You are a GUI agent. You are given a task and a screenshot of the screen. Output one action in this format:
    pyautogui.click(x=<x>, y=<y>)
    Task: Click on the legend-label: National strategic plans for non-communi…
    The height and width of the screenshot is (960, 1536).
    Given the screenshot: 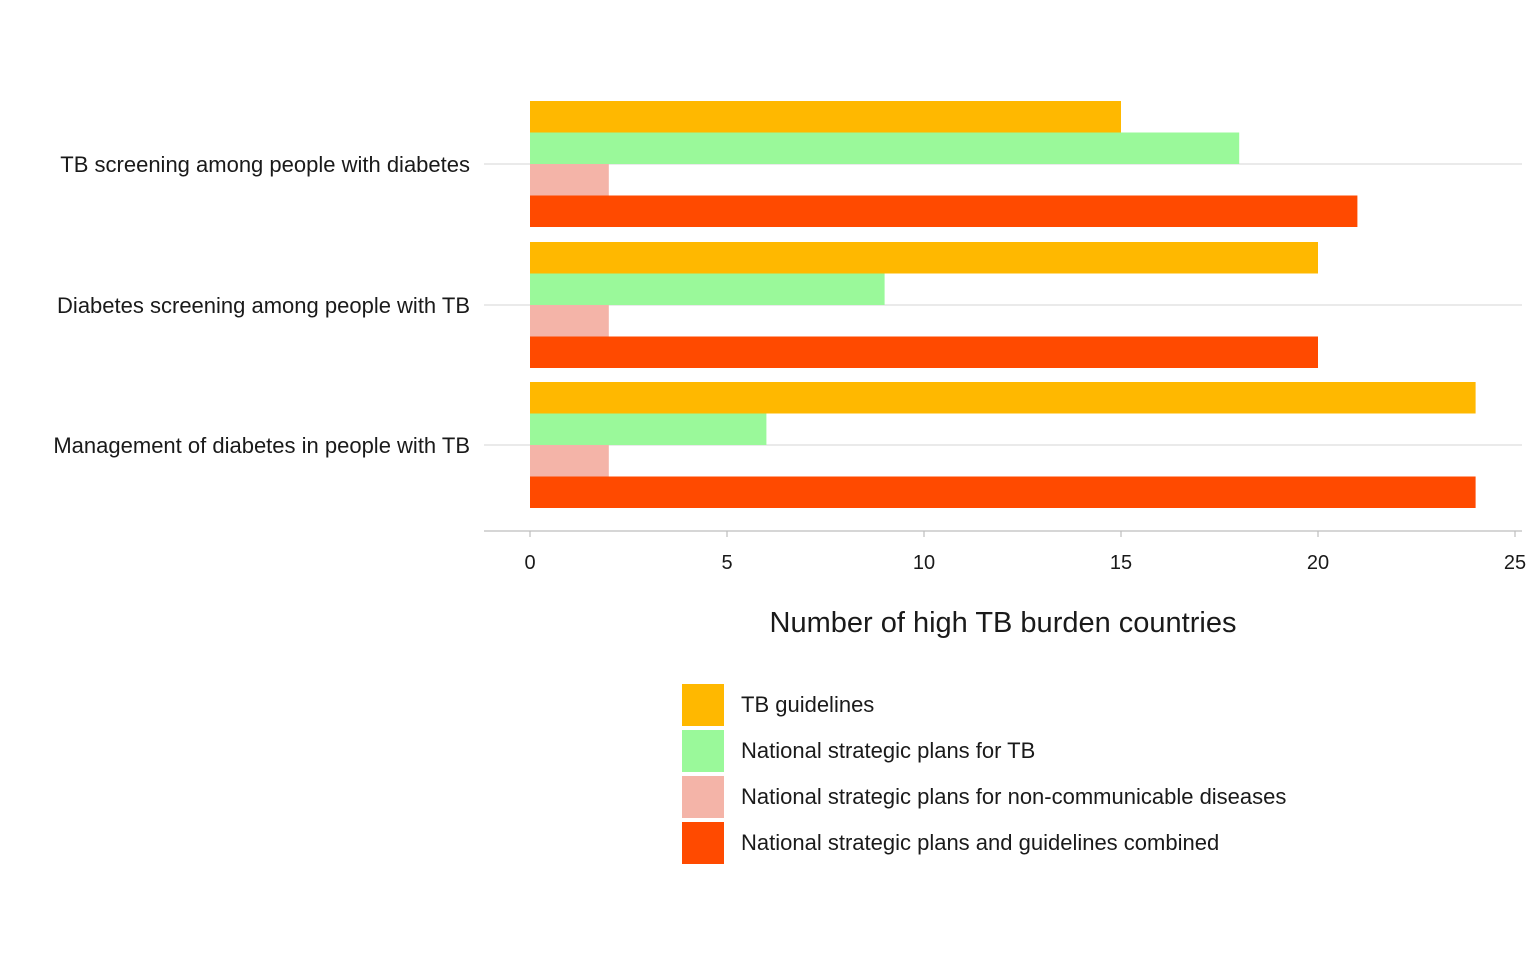 What is the action you would take?
    pyautogui.click(x=1014, y=796)
    